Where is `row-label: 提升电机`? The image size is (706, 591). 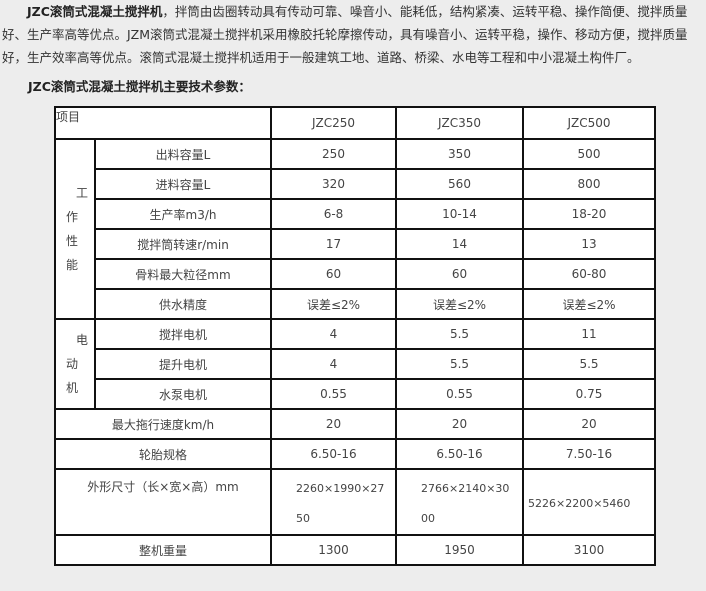
row-label: 提升电机 is located at coordinates (183, 364).